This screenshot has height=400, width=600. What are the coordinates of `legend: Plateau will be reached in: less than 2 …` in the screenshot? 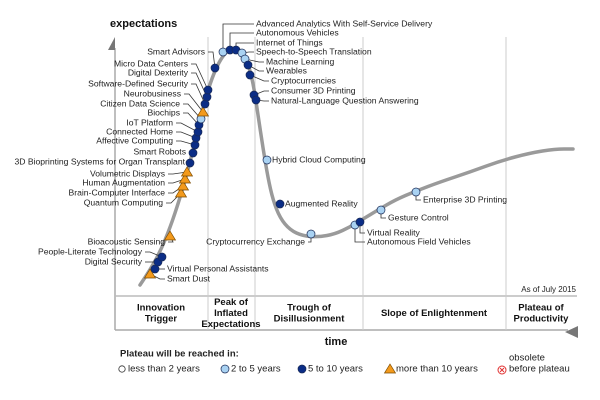 It's located at (344, 362).